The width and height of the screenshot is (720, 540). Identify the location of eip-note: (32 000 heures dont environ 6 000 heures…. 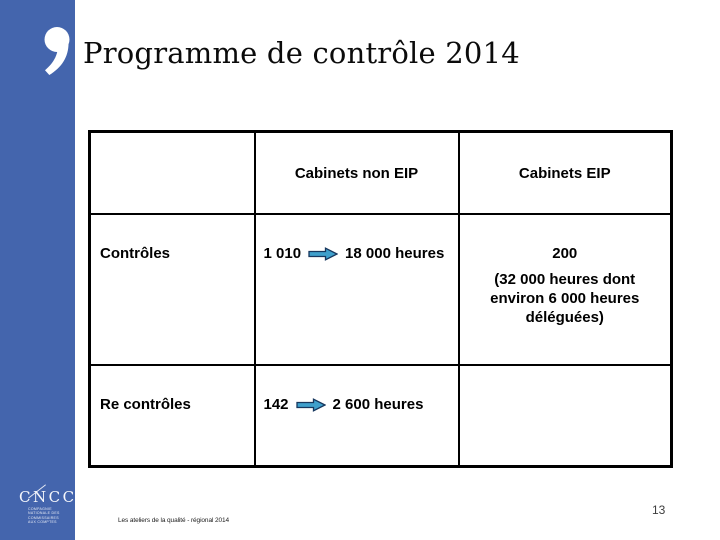
(565, 298).